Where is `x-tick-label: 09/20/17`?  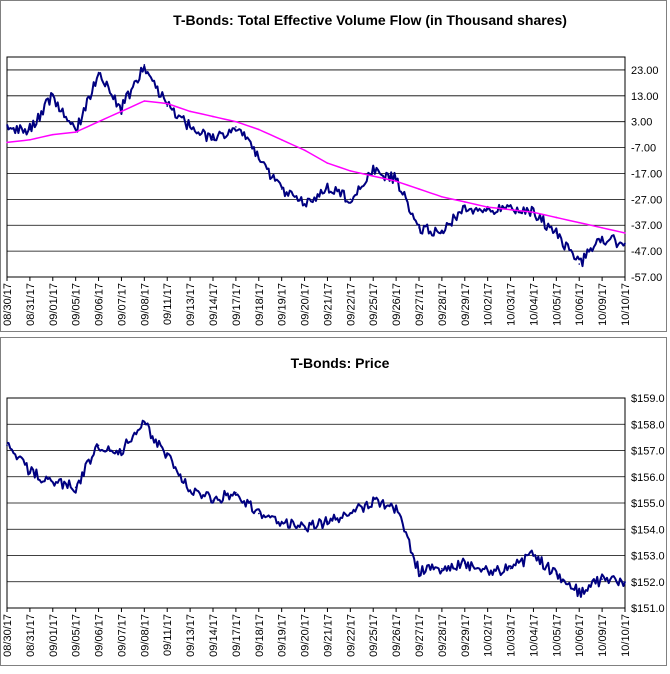 x-tick-label: 09/20/17 is located at coordinates (306, 304).